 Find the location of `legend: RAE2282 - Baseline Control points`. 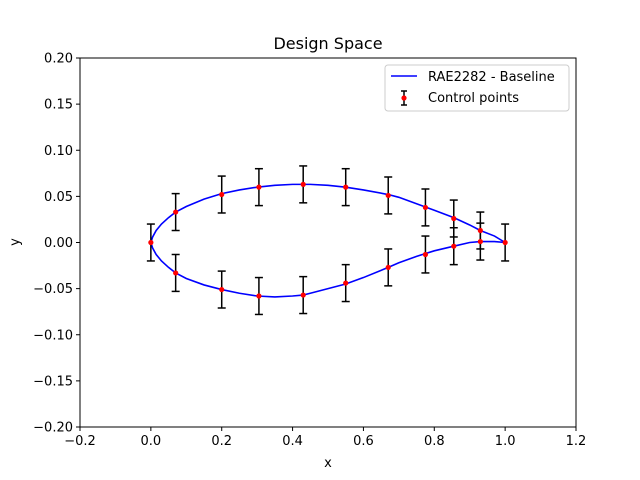

legend: RAE2282 - Baseline Control points is located at coordinates (477, 88).